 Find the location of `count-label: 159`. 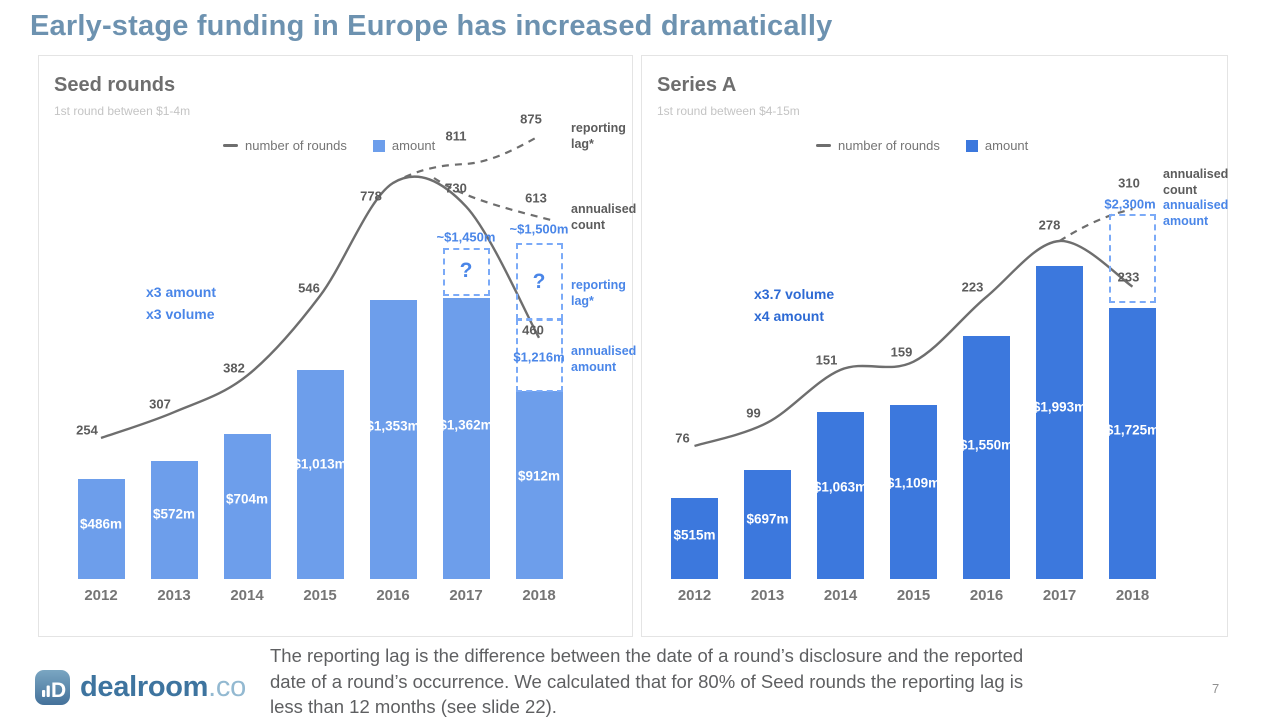

count-label: 159 is located at coordinates (901, 352).